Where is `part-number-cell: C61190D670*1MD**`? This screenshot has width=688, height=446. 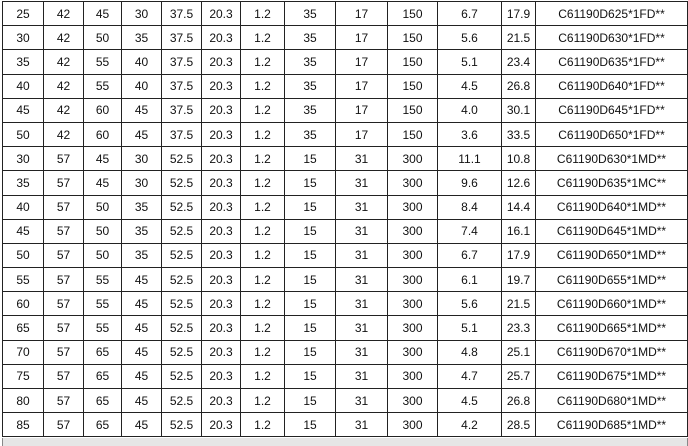 part-number-cell: C61190D670*1MD** is located at coordinates (611, 352).